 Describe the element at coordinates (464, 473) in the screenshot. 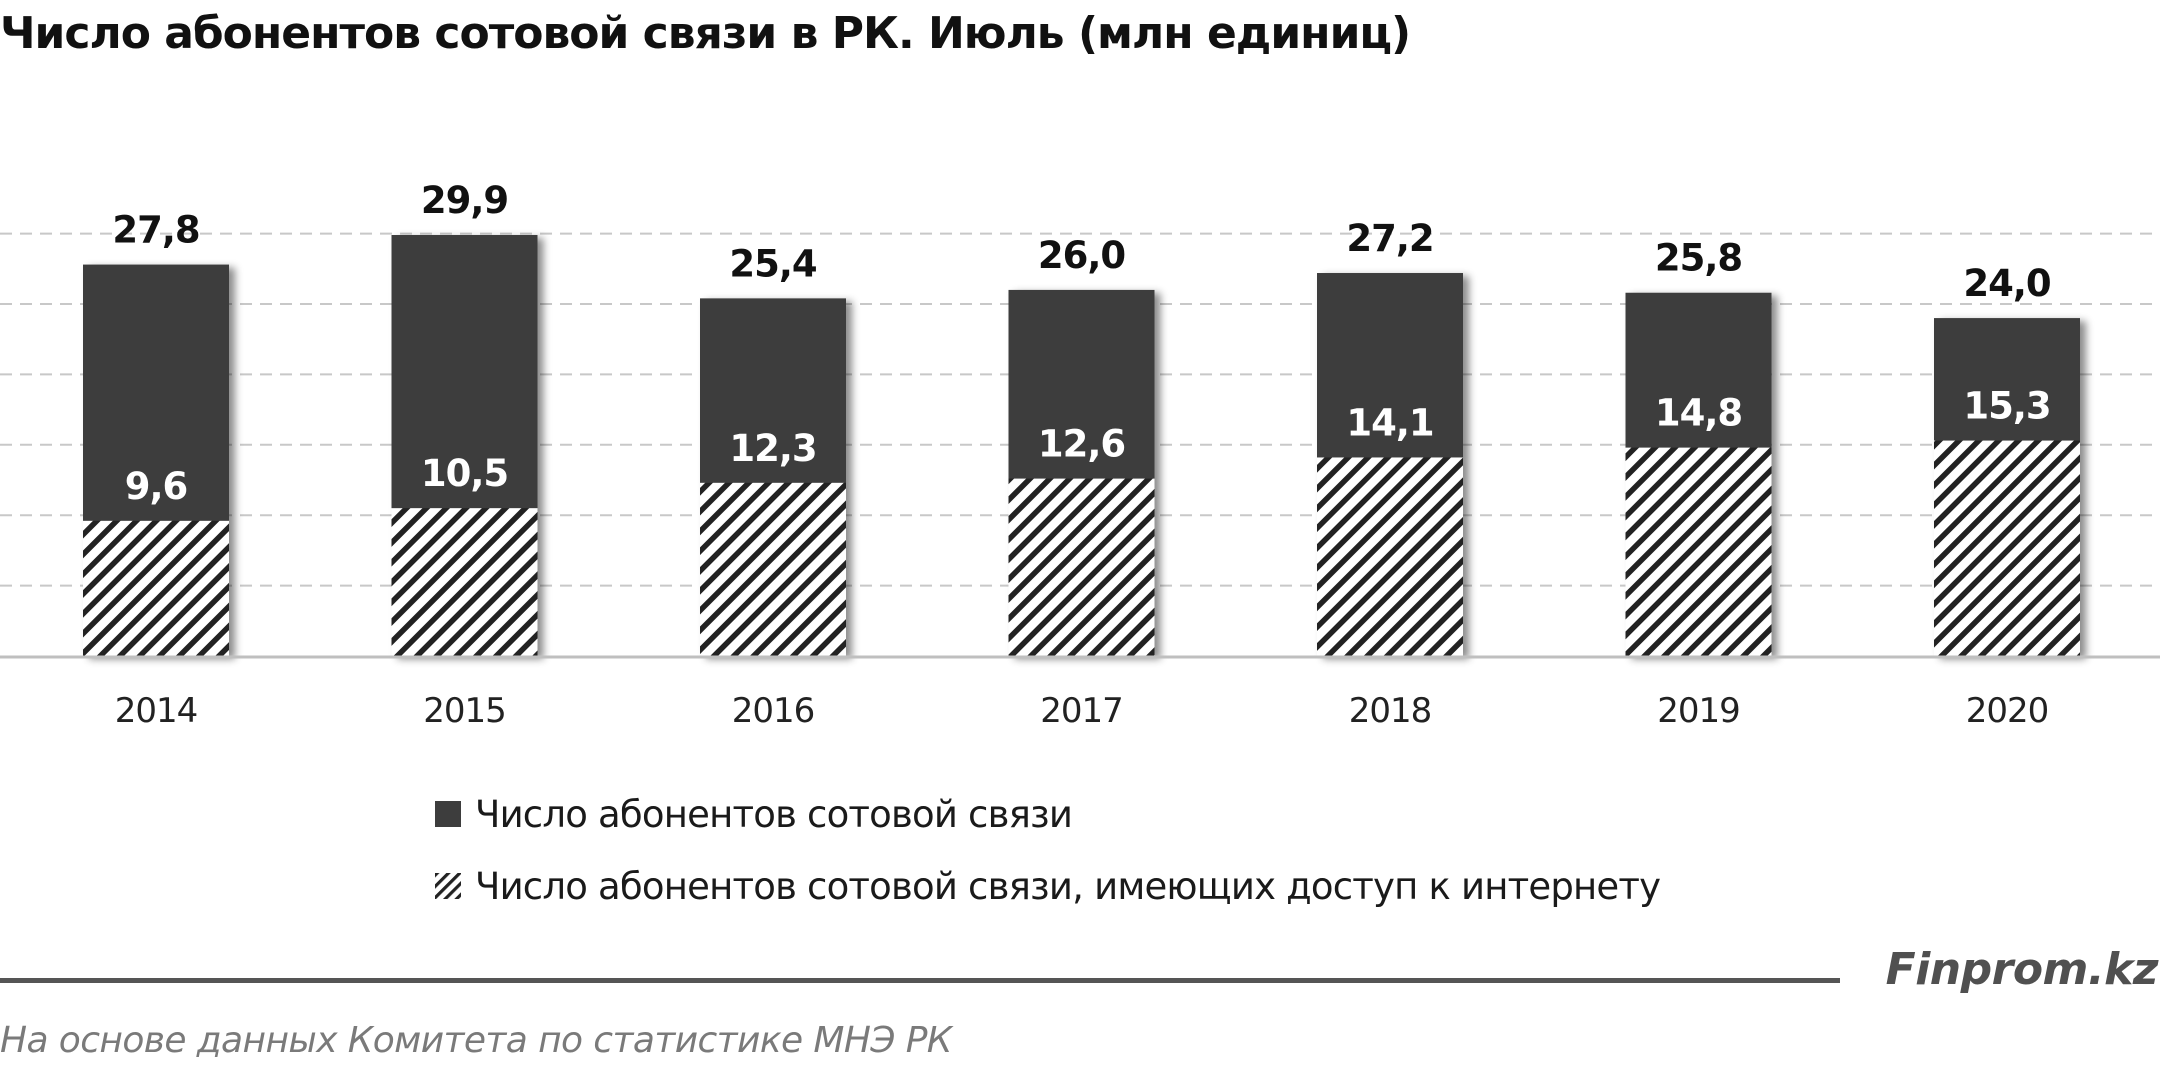

I see `label-internet-2015: 10,5` at that location.